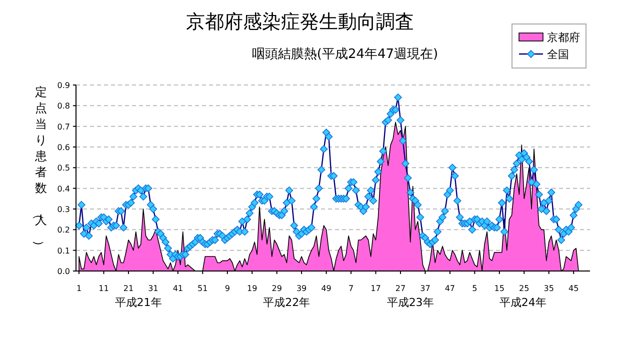 This screenshot has width=632, height=348. I want to click on x-tick-label: 11, so click(103, 288).